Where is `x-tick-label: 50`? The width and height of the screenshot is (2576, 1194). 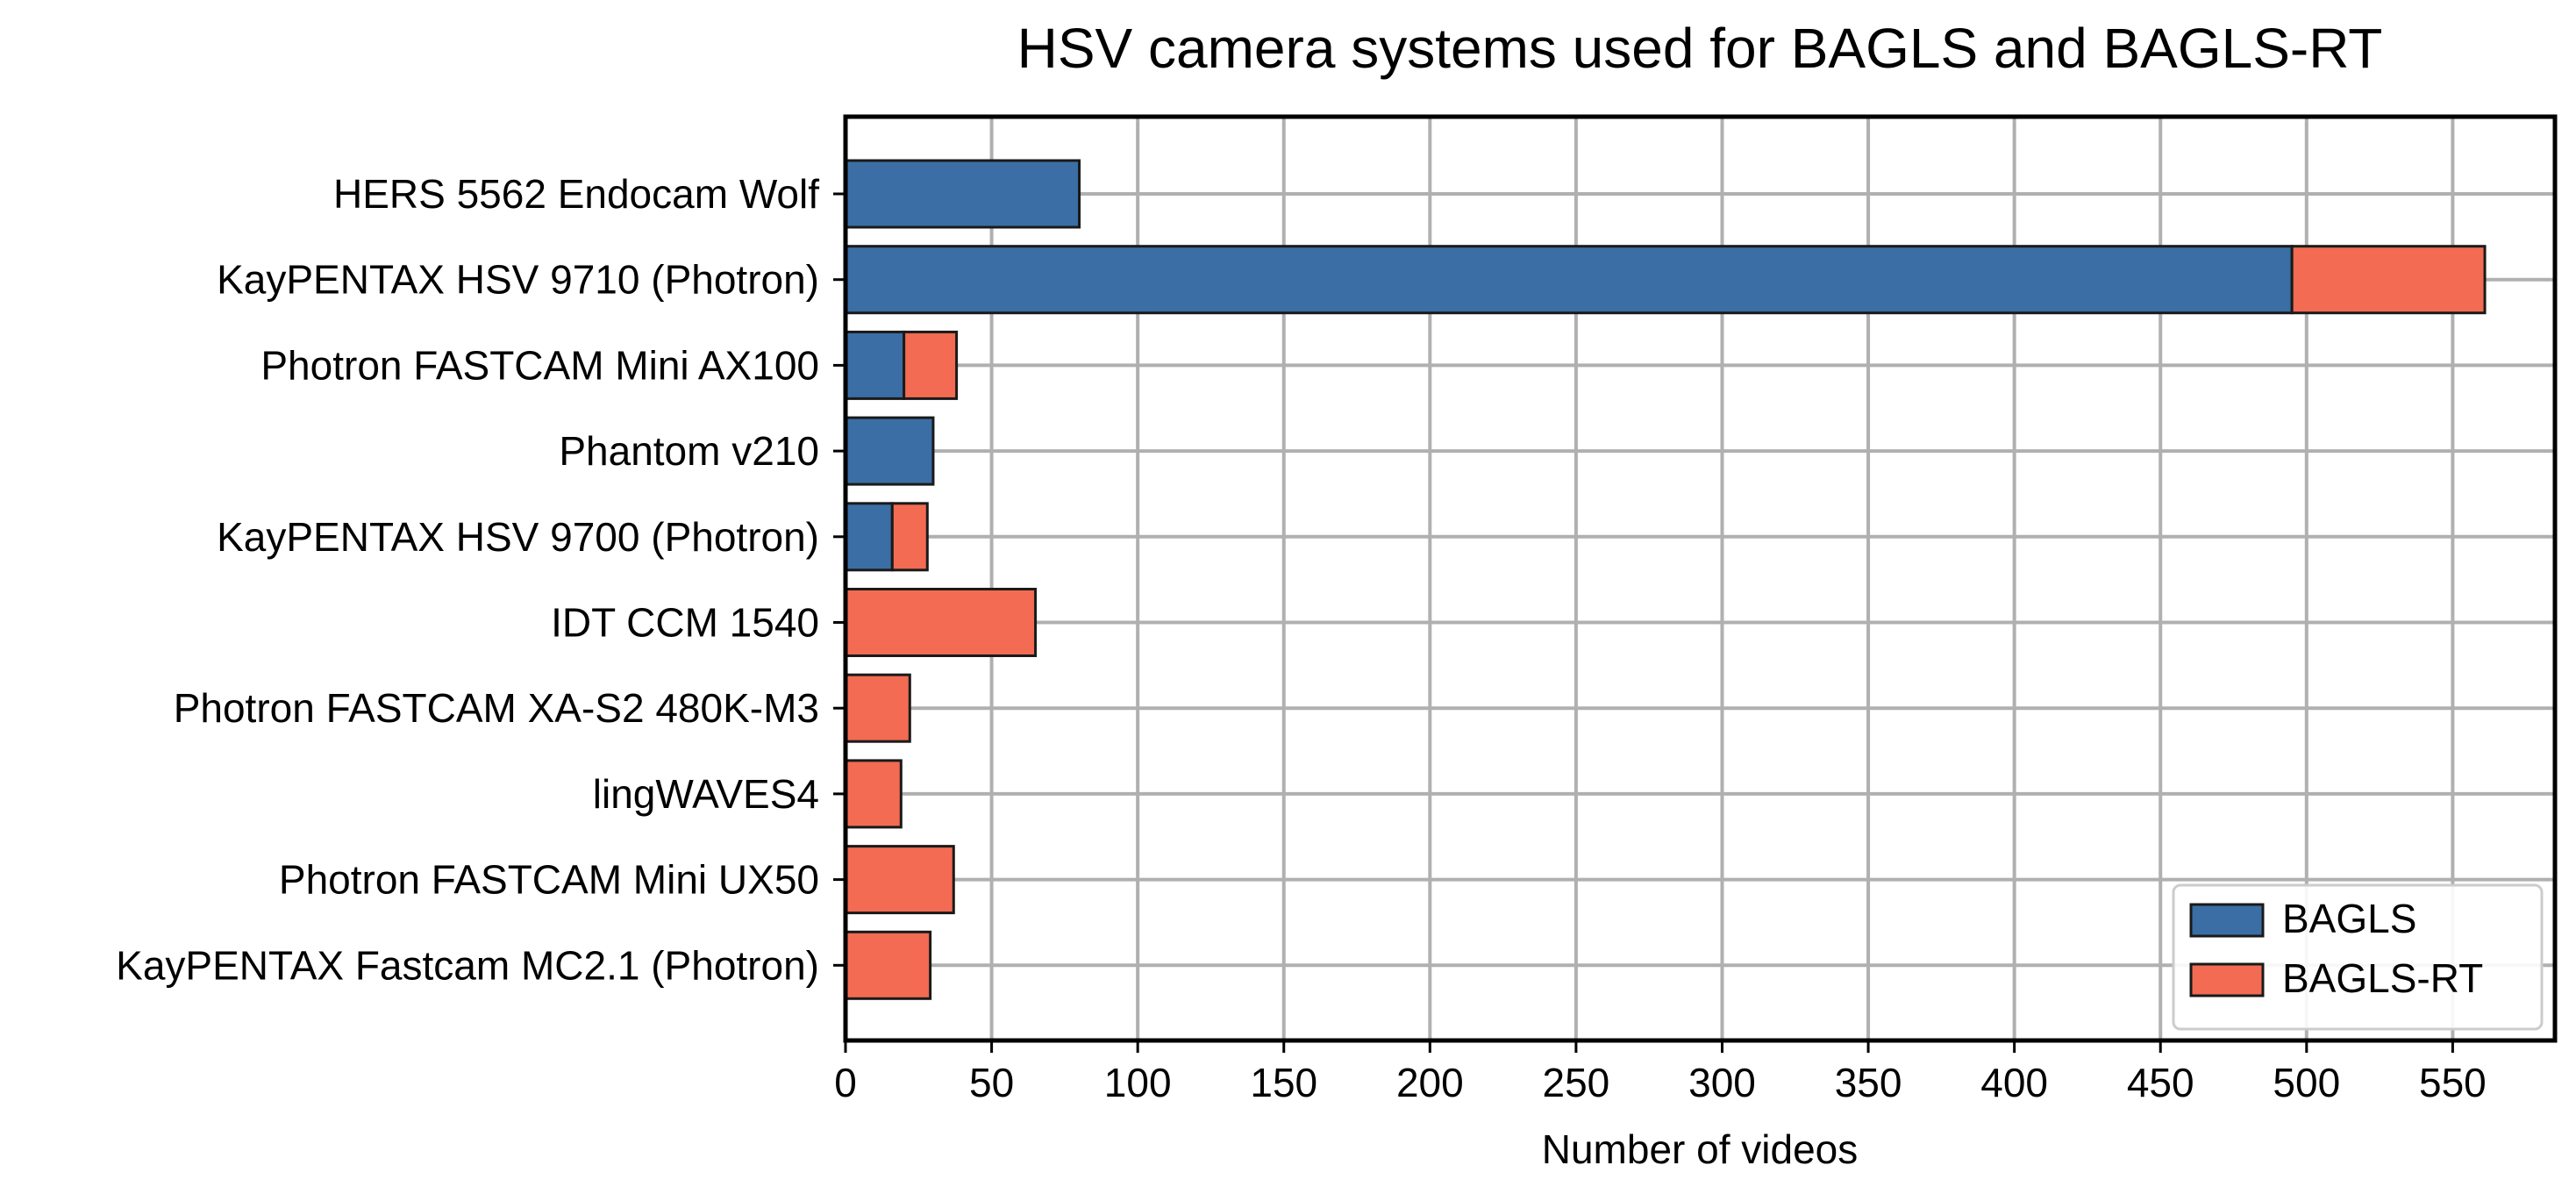
x-tick-label: 50 is located at coordinates (992, 1083).